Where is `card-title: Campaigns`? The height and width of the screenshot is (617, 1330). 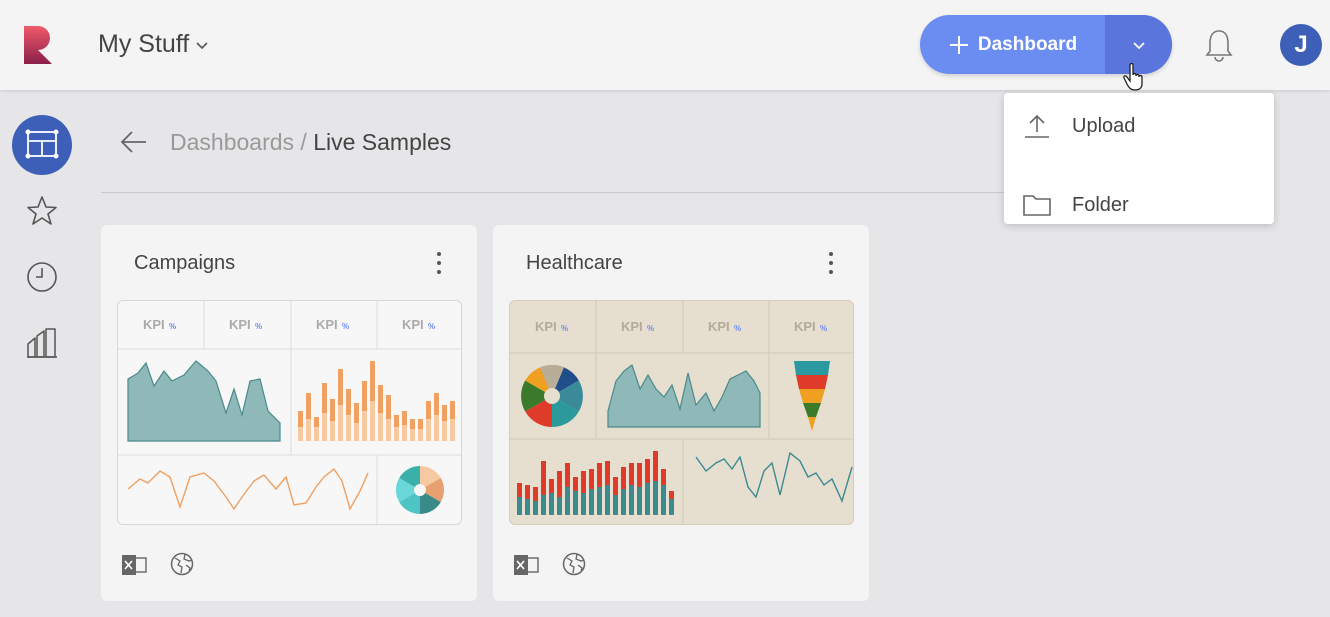 card-title: Campaigns is located at coordinates (185, 263).